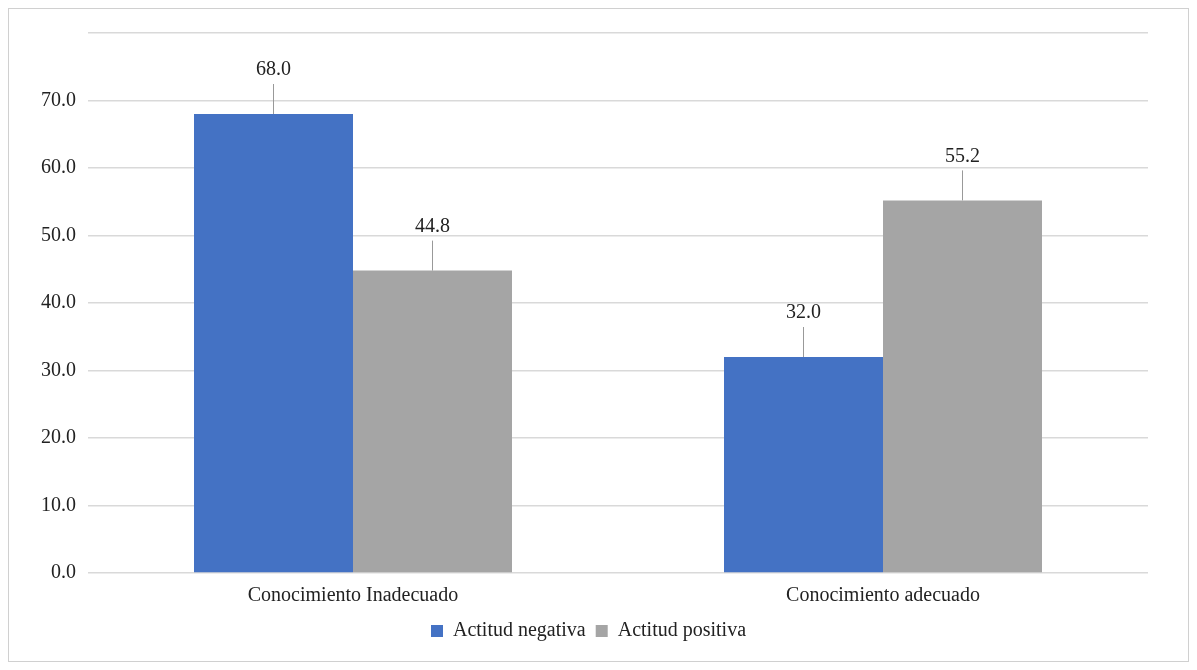  What do you see at coordinates (58, 166) in the screenshot?
I see `y-tick-label: 60.0` at bounding box center [58, 166].